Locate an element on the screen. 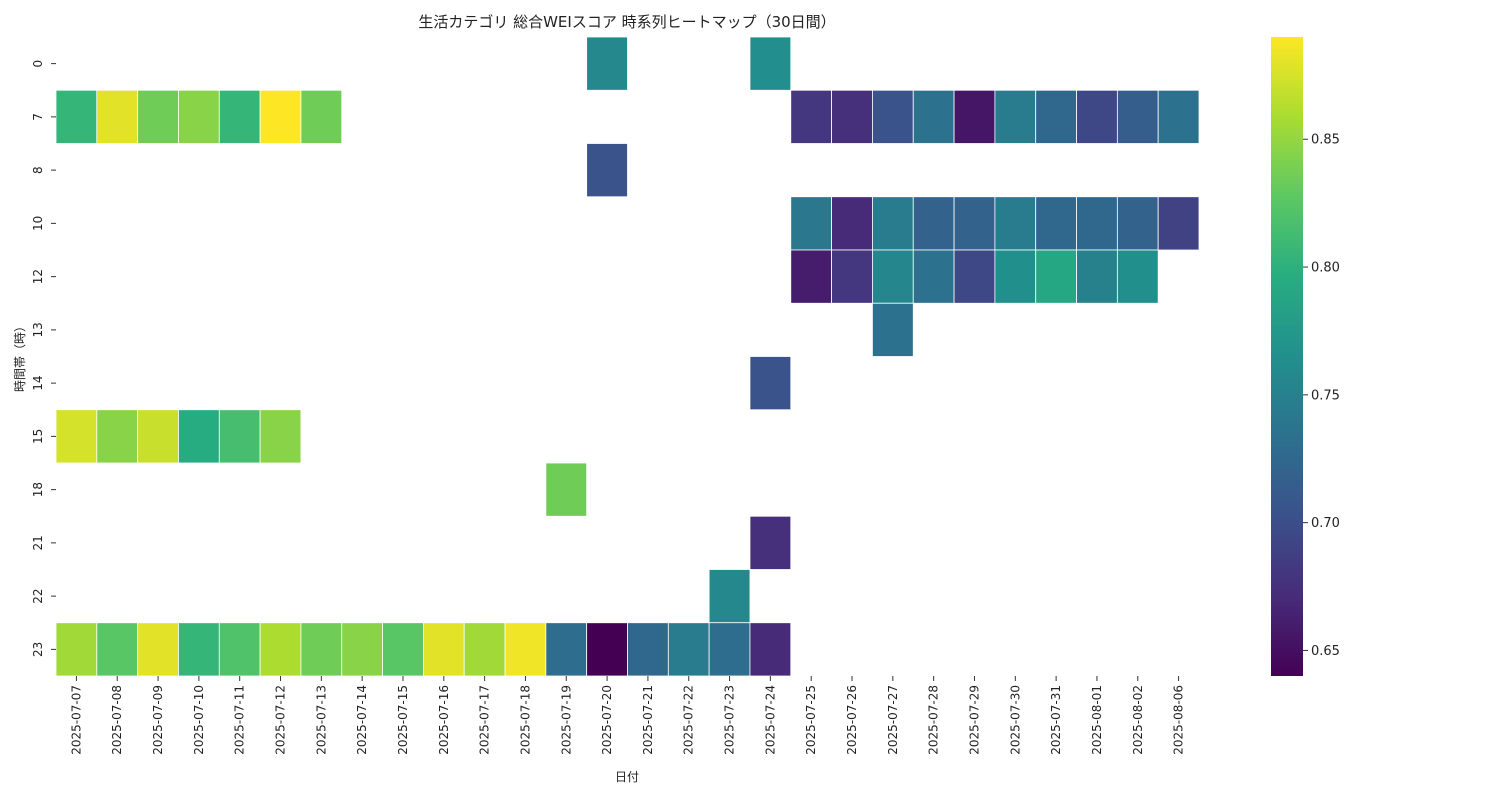 Image resolution: width=1500 pixels, height=800 pixels. x-tick-label: 2025-07-26 is located at coordinates (852, 720).